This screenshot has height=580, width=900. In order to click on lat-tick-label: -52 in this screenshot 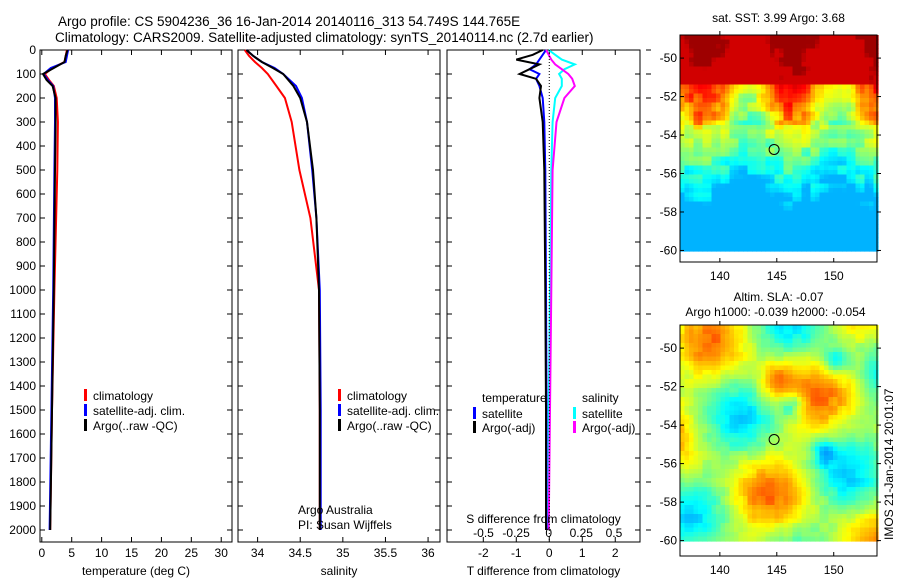, I will do `click(669, 97)`.